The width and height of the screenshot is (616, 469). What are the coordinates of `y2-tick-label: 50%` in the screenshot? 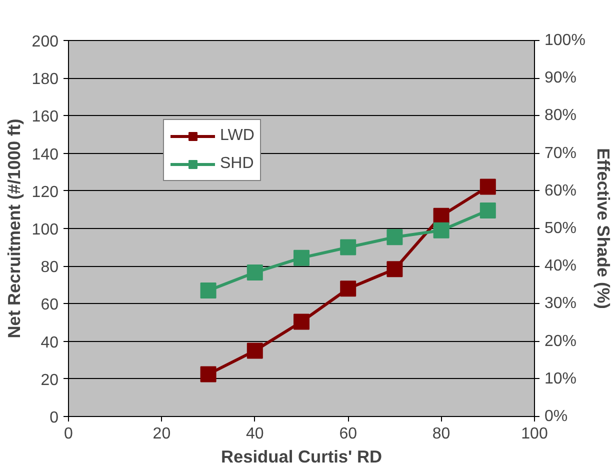 It's located at (560, 228).